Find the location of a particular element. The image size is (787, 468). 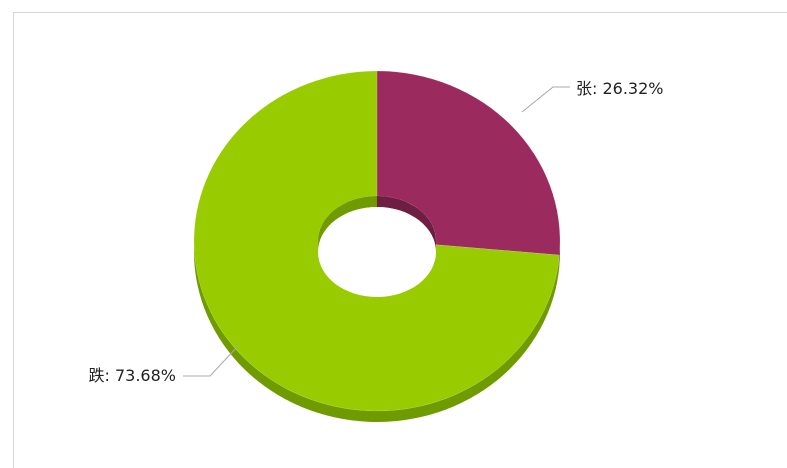

donut-hole-opening is located at coordinates (377, 252).